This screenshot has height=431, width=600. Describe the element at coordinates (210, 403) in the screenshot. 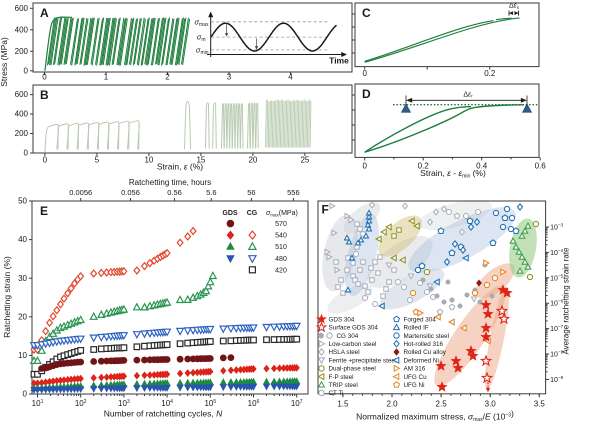

I see `svg-text: 10⁵` at that location.